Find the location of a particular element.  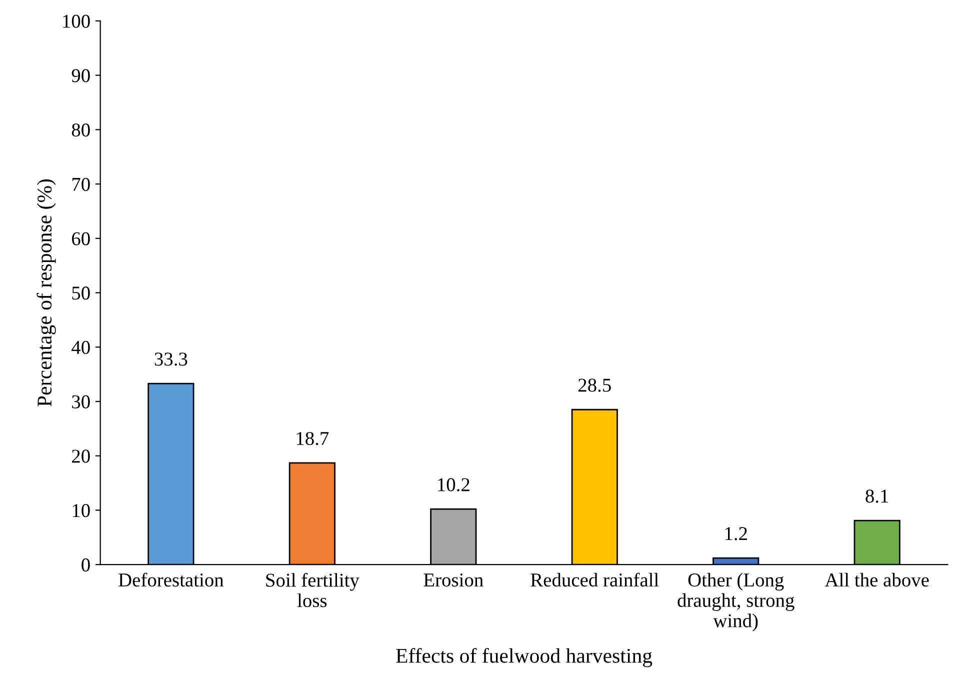

data-label: 10.2 is located at coordinates (454, 485).